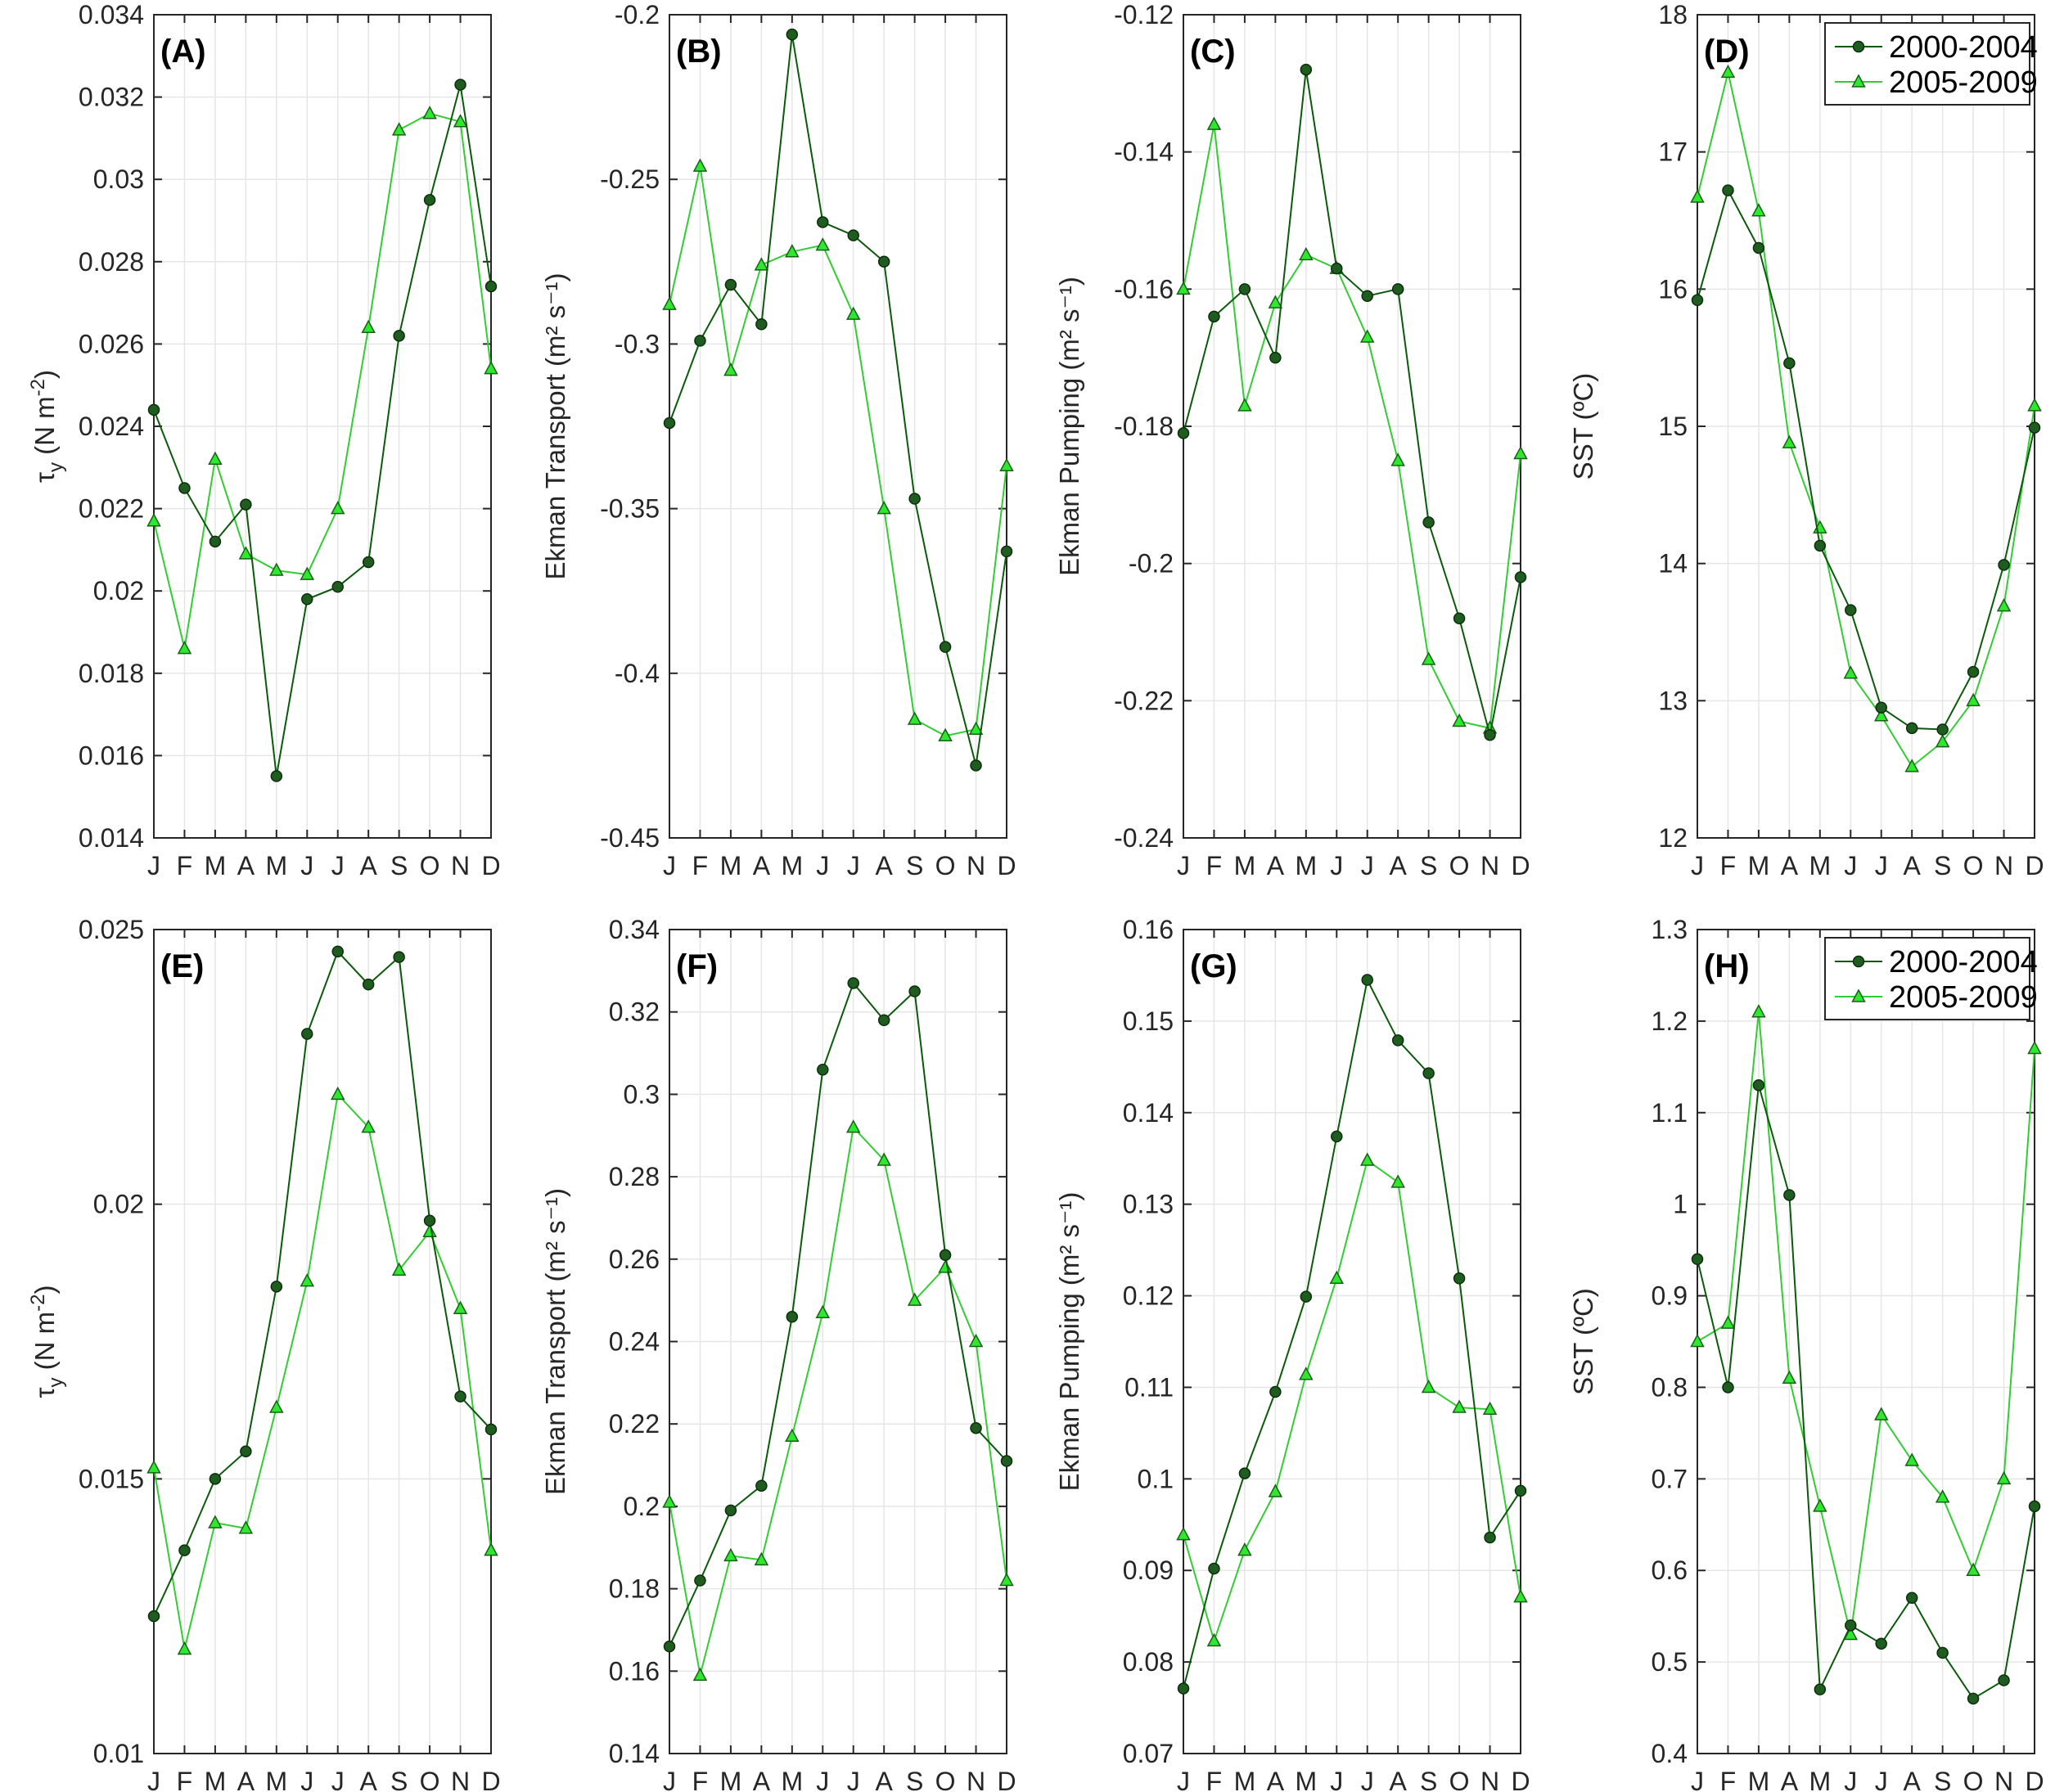 Image resolution: width=2046 pixels, height=1792 pixels. What do you see at coordinates (112, 97) in the screenshot?
I see `y-tick-label: 0.032` at bounding box center [112, 97].